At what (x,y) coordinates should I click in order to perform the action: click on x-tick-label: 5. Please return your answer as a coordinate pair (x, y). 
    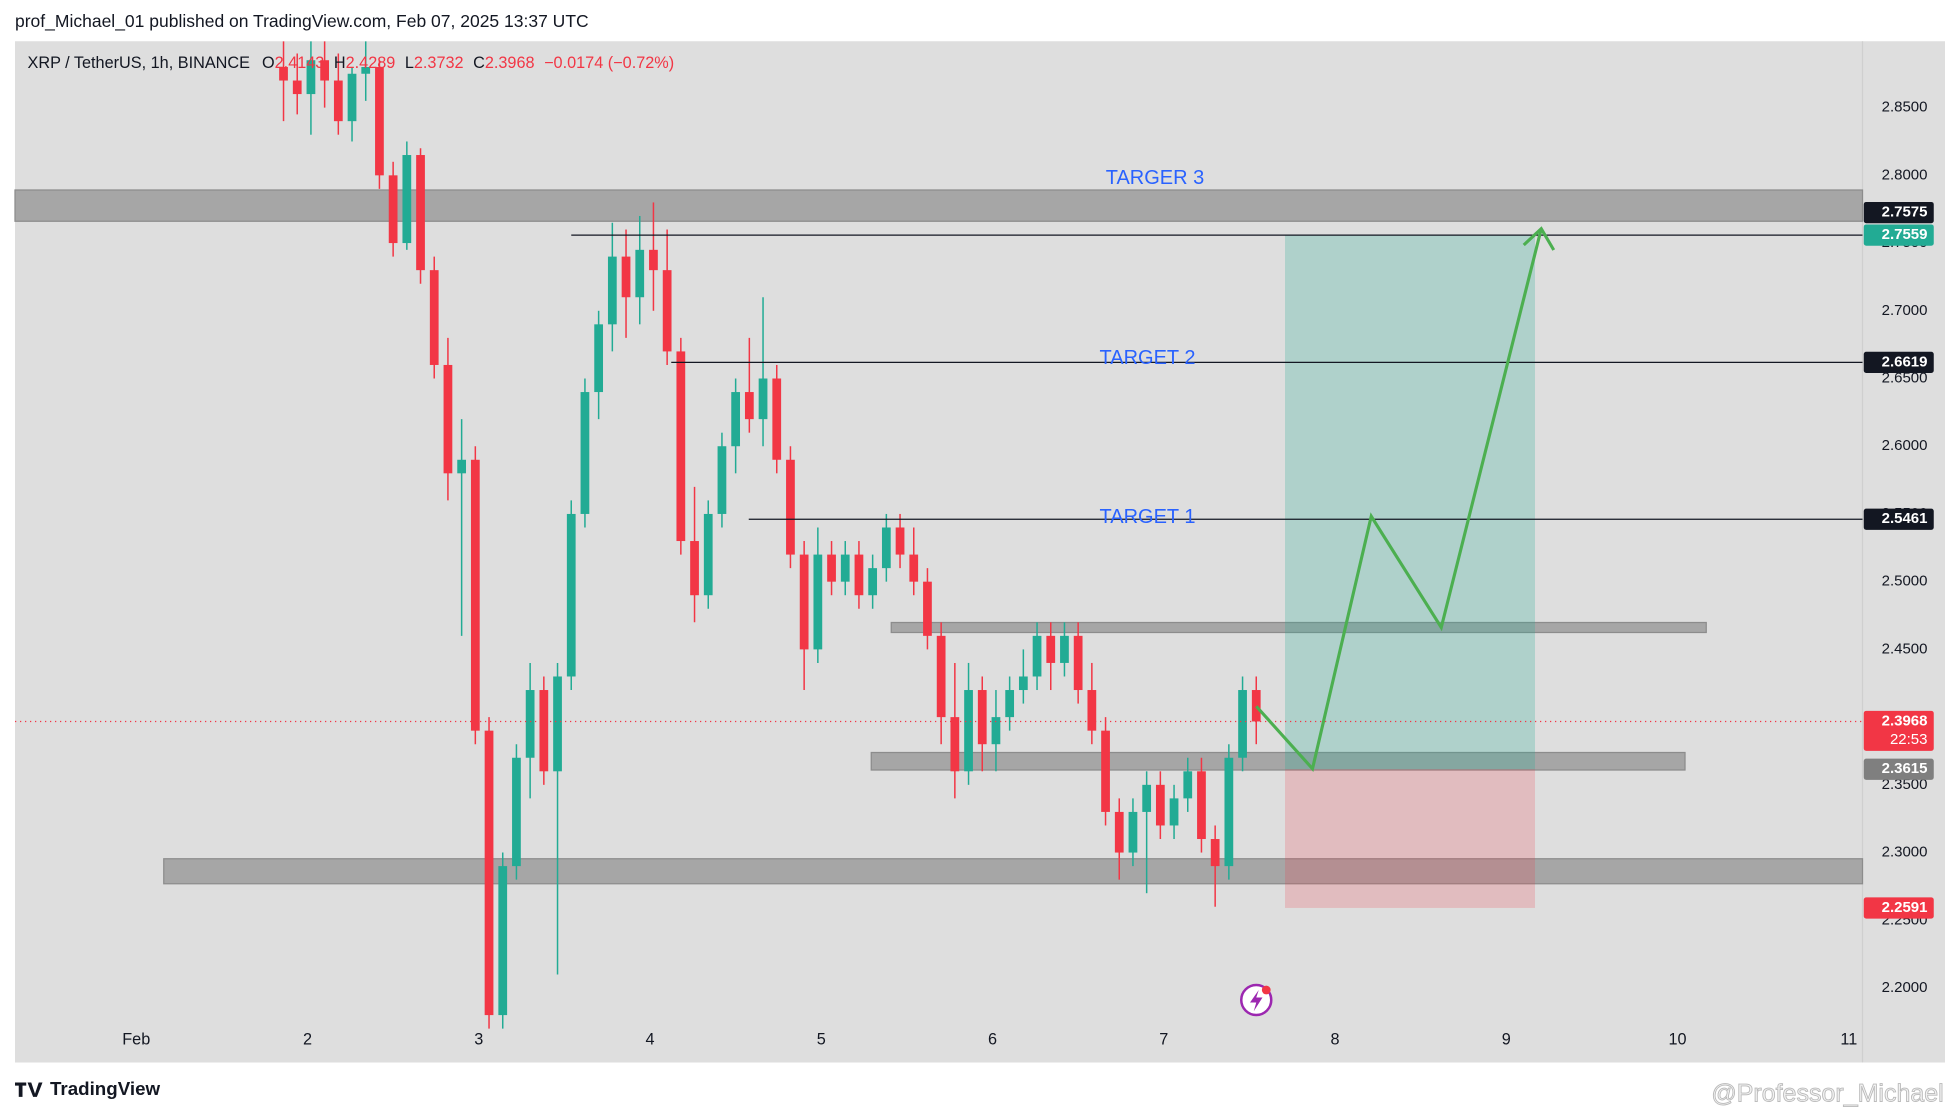
    Looking at the image, I should click on (821, 1039).